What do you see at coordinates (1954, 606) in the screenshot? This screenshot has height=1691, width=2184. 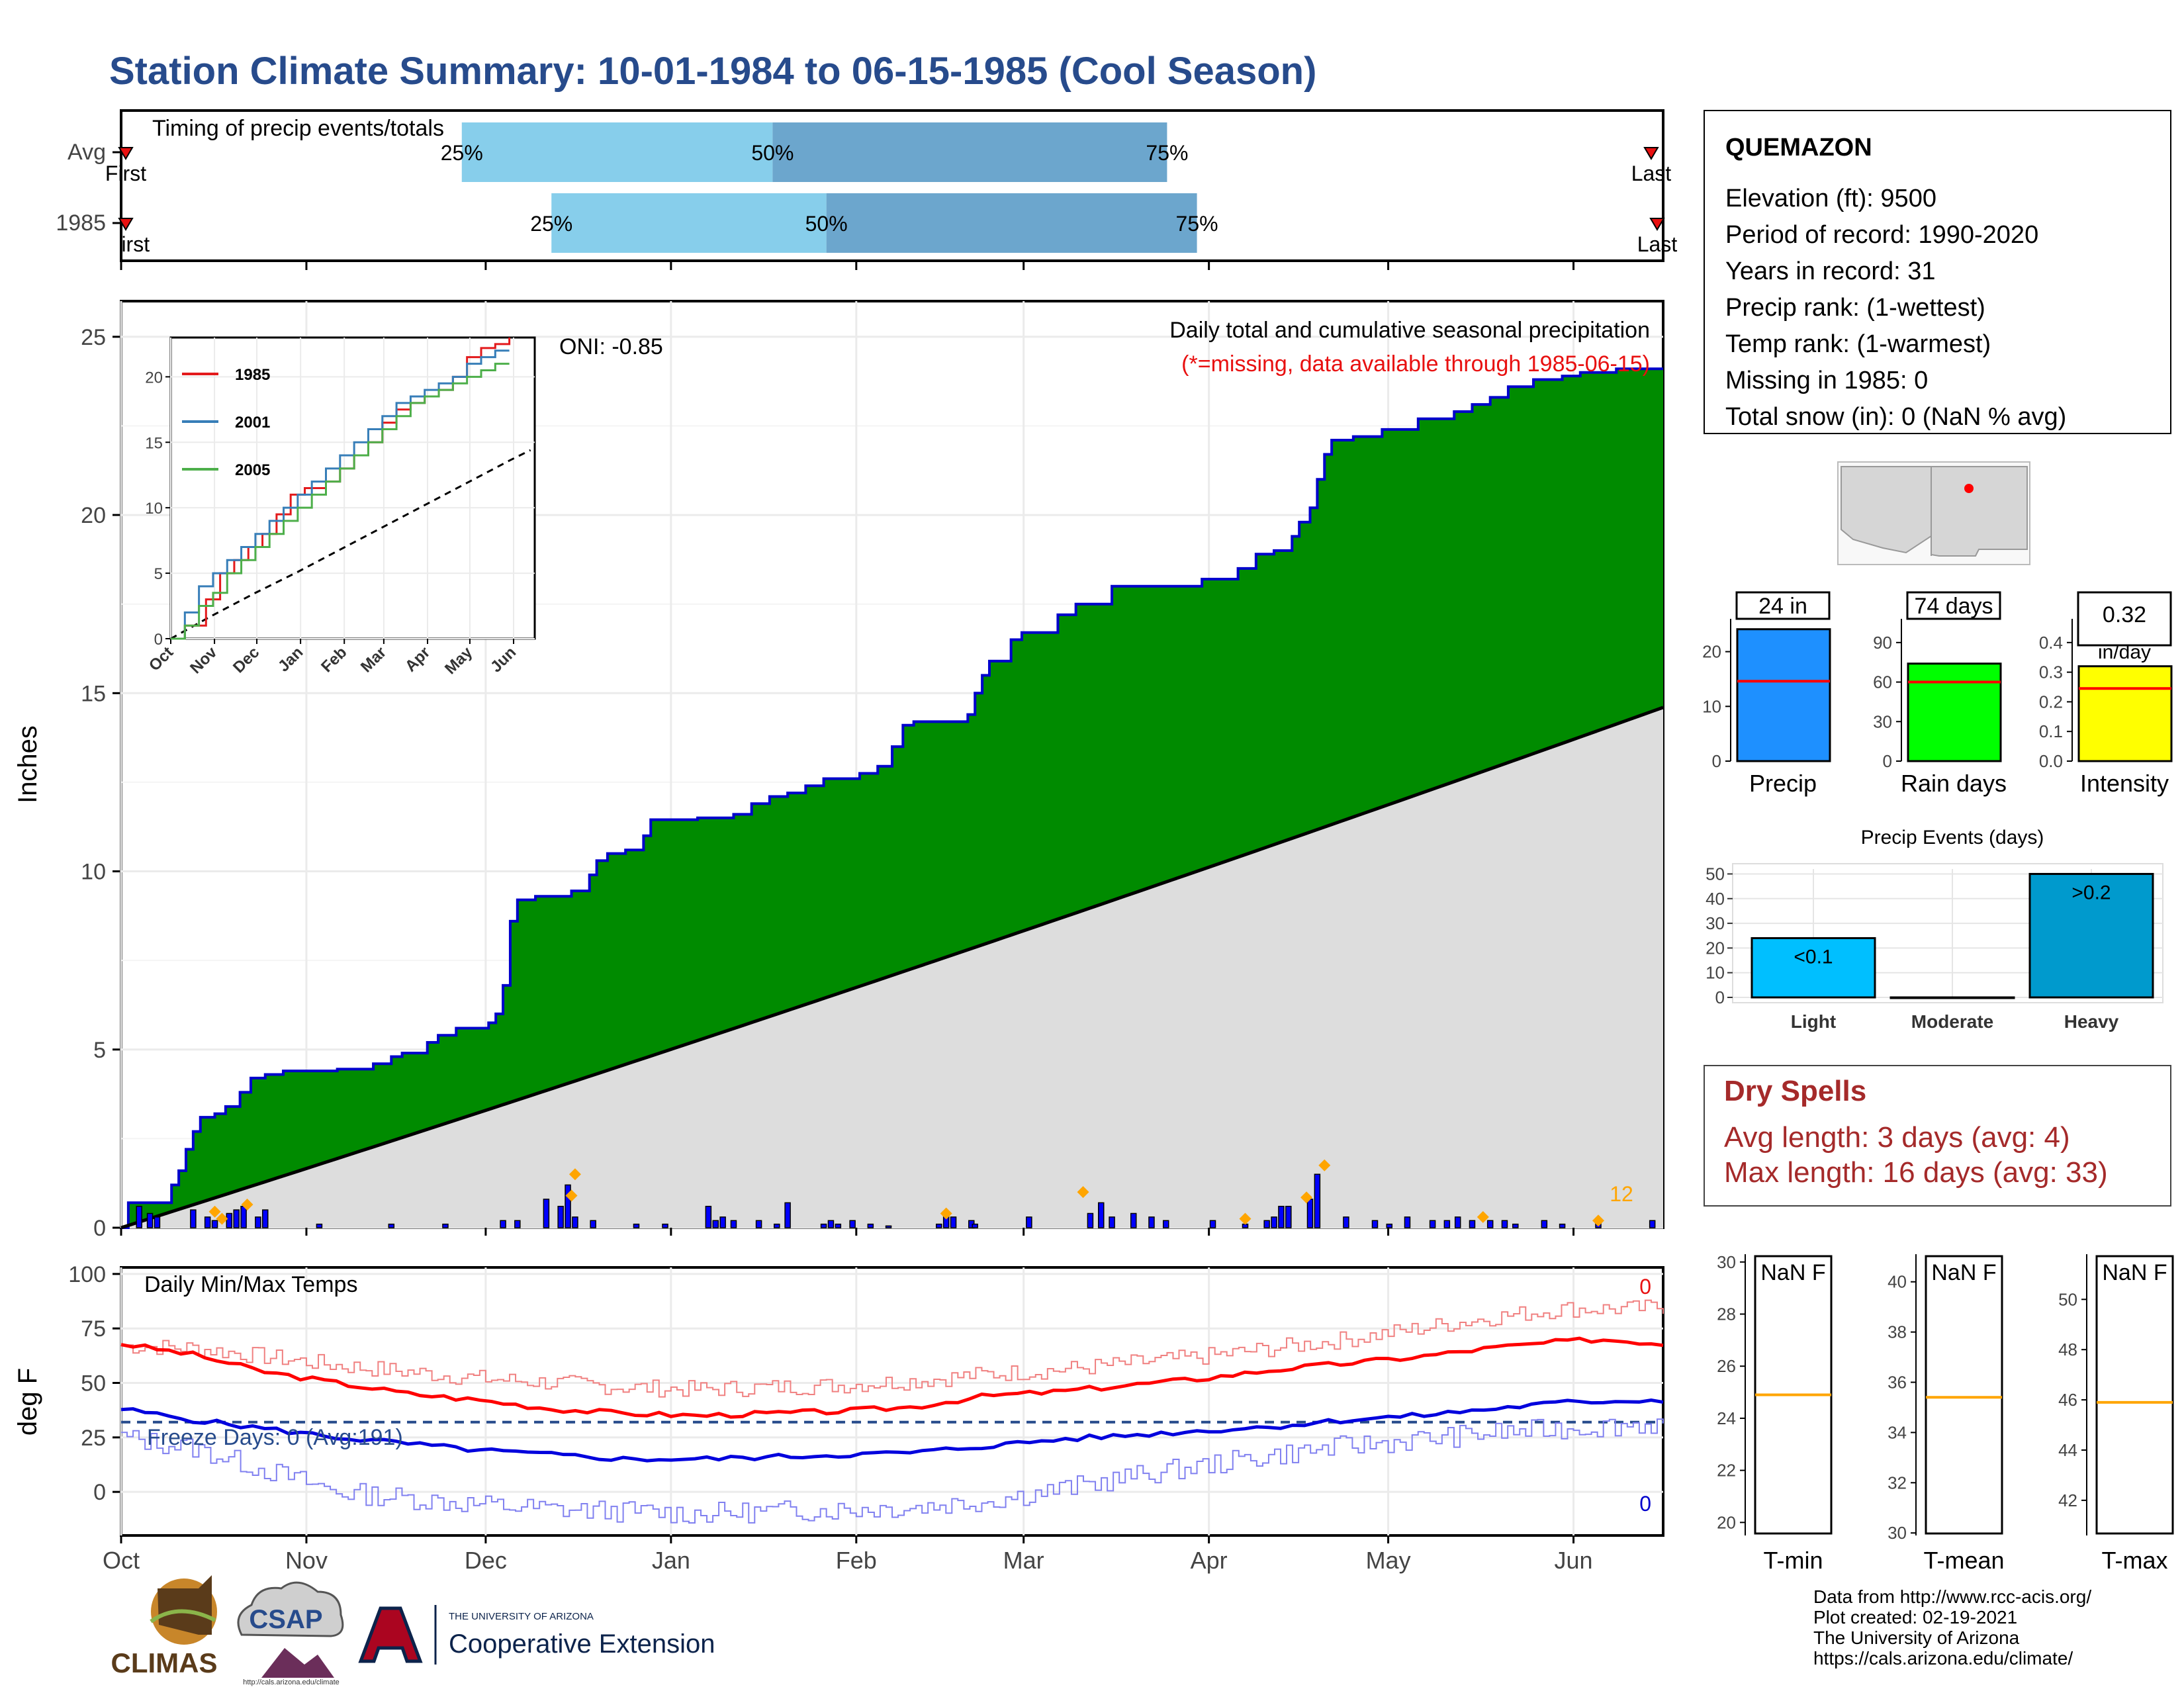 I see `rain-days-value: 74 days` at bounding box center [1954, 606].